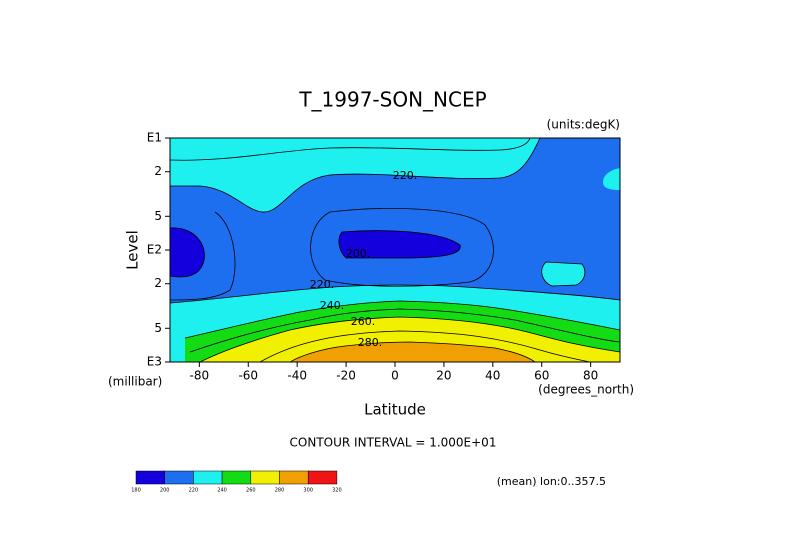  I want to click on contour-label: 240., so click(332, 305).